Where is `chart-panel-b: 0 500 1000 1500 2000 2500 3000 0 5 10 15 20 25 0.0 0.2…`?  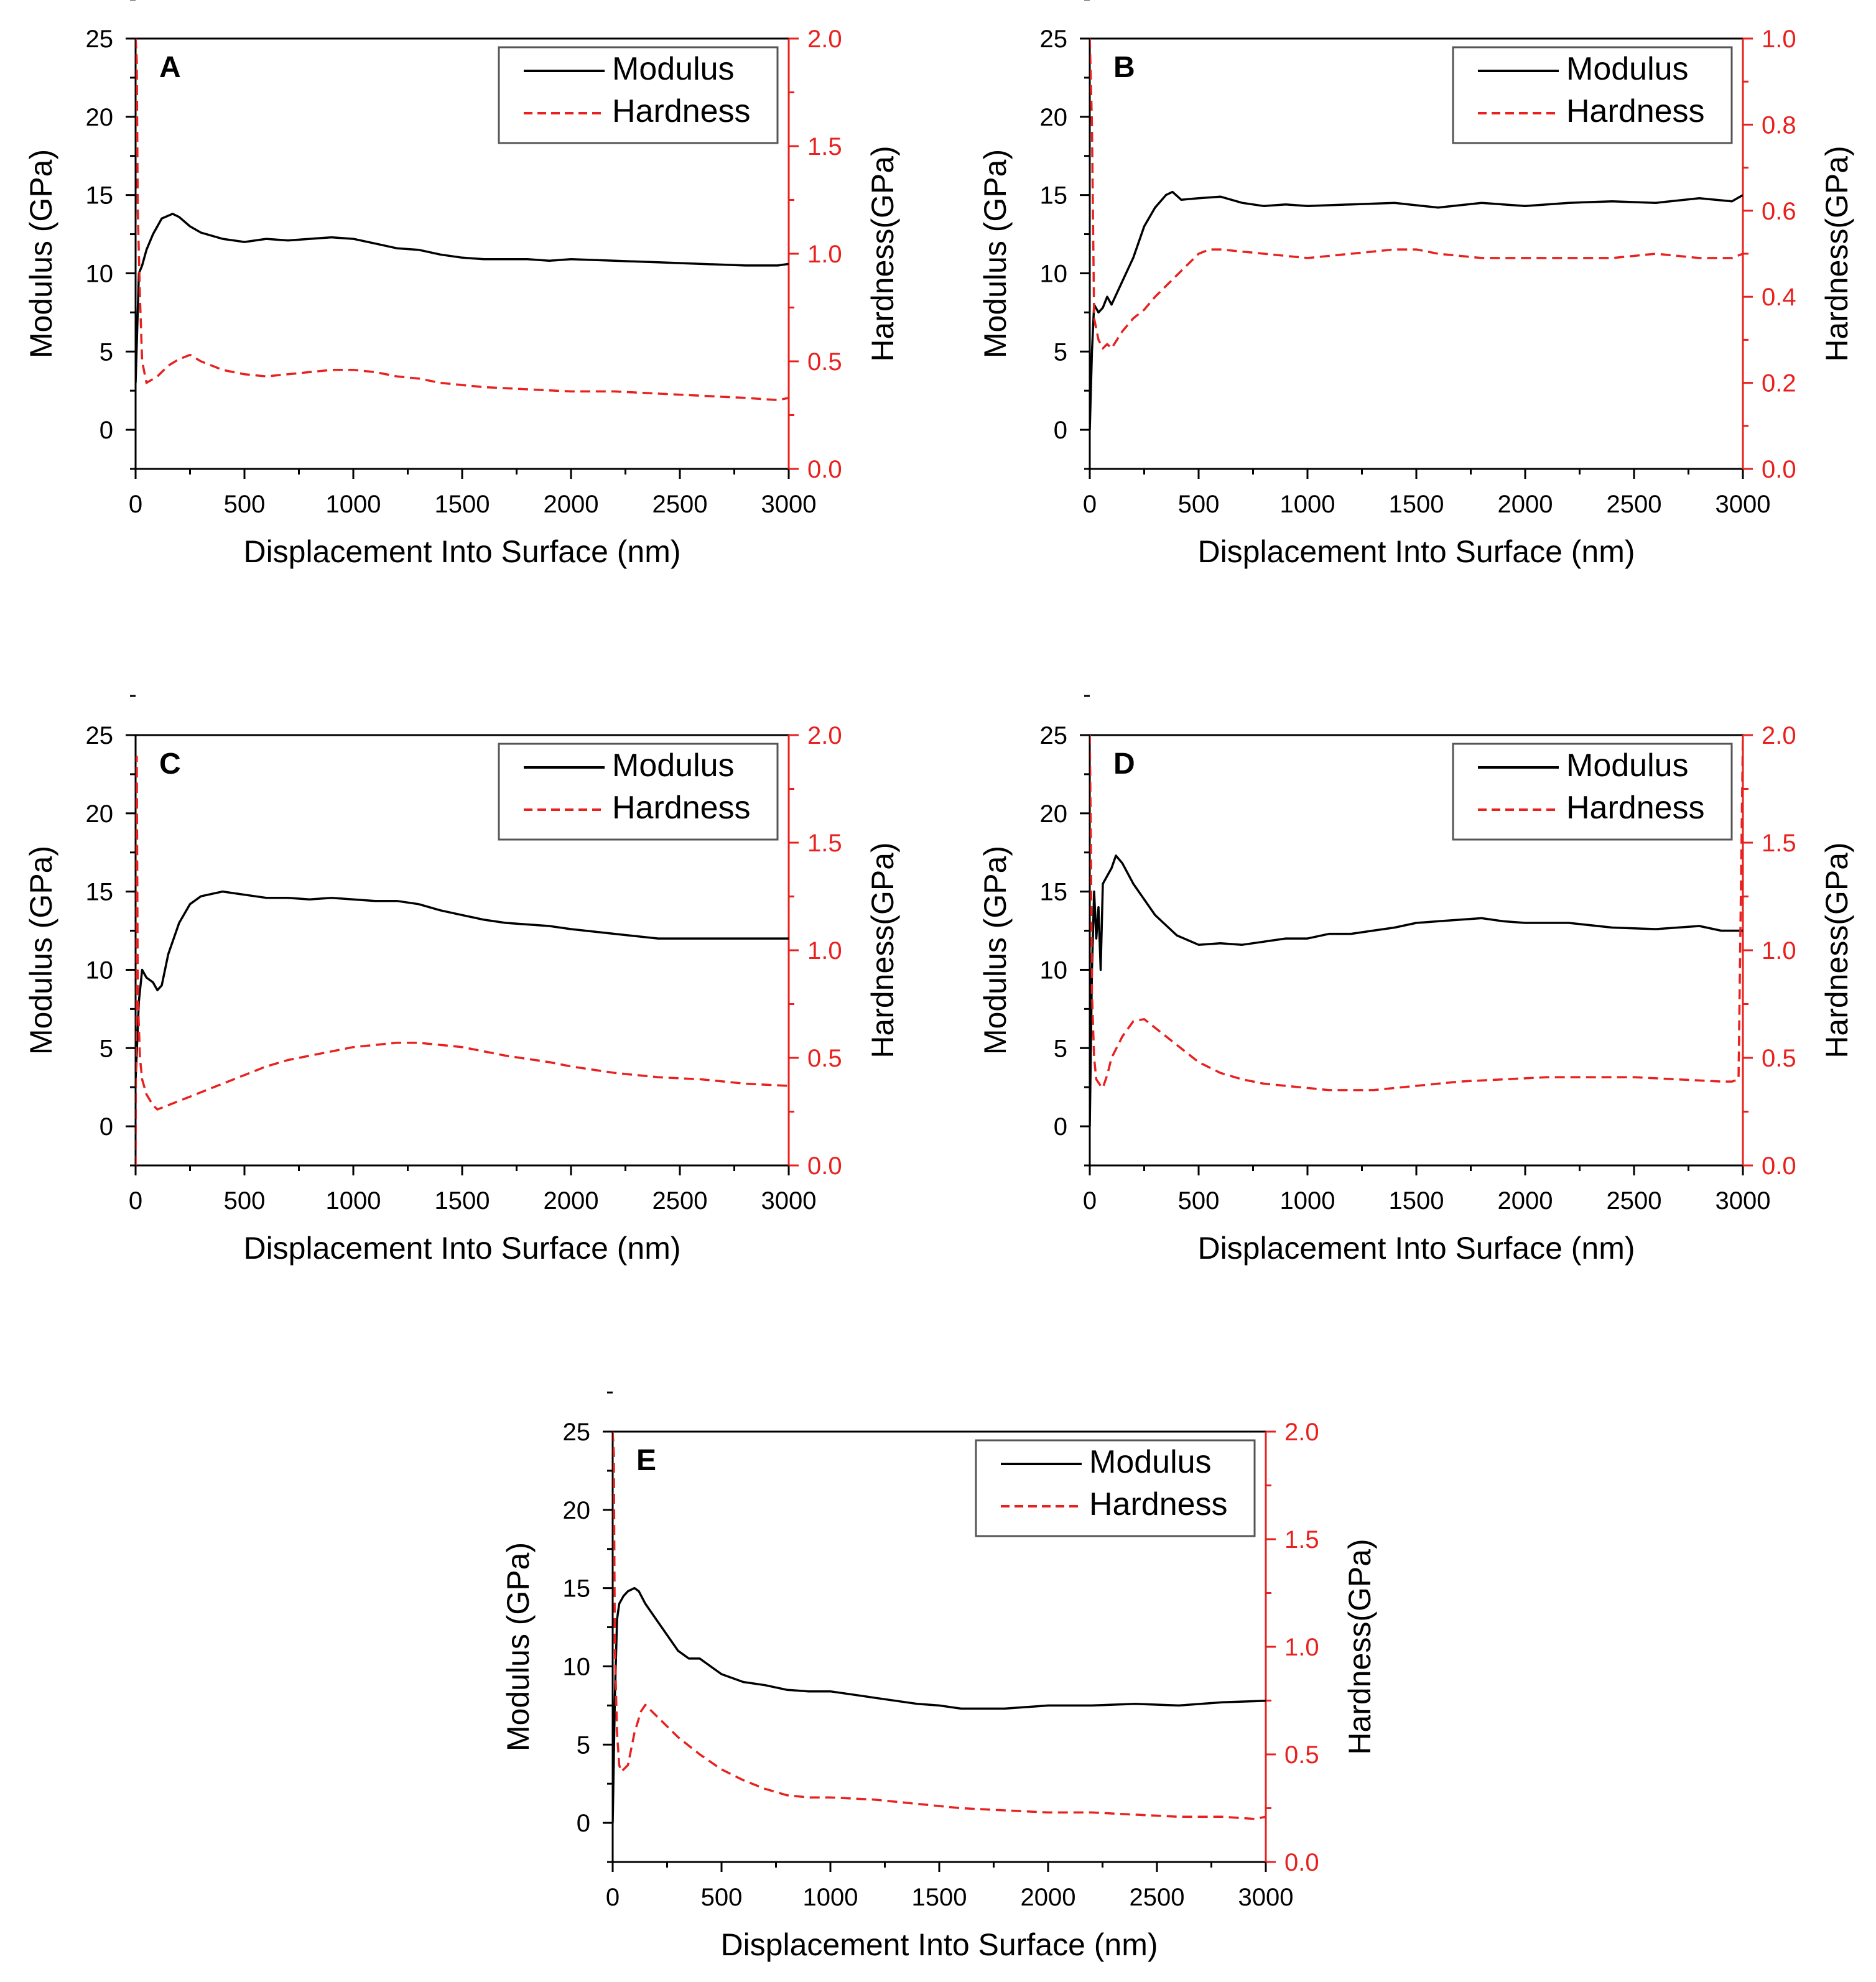 chart-panel-b: 0 500 1000 1500 2000 2500 3000 0 5 10 15 20 25 0.0 0.2… is located at coordinates (1416, 284).